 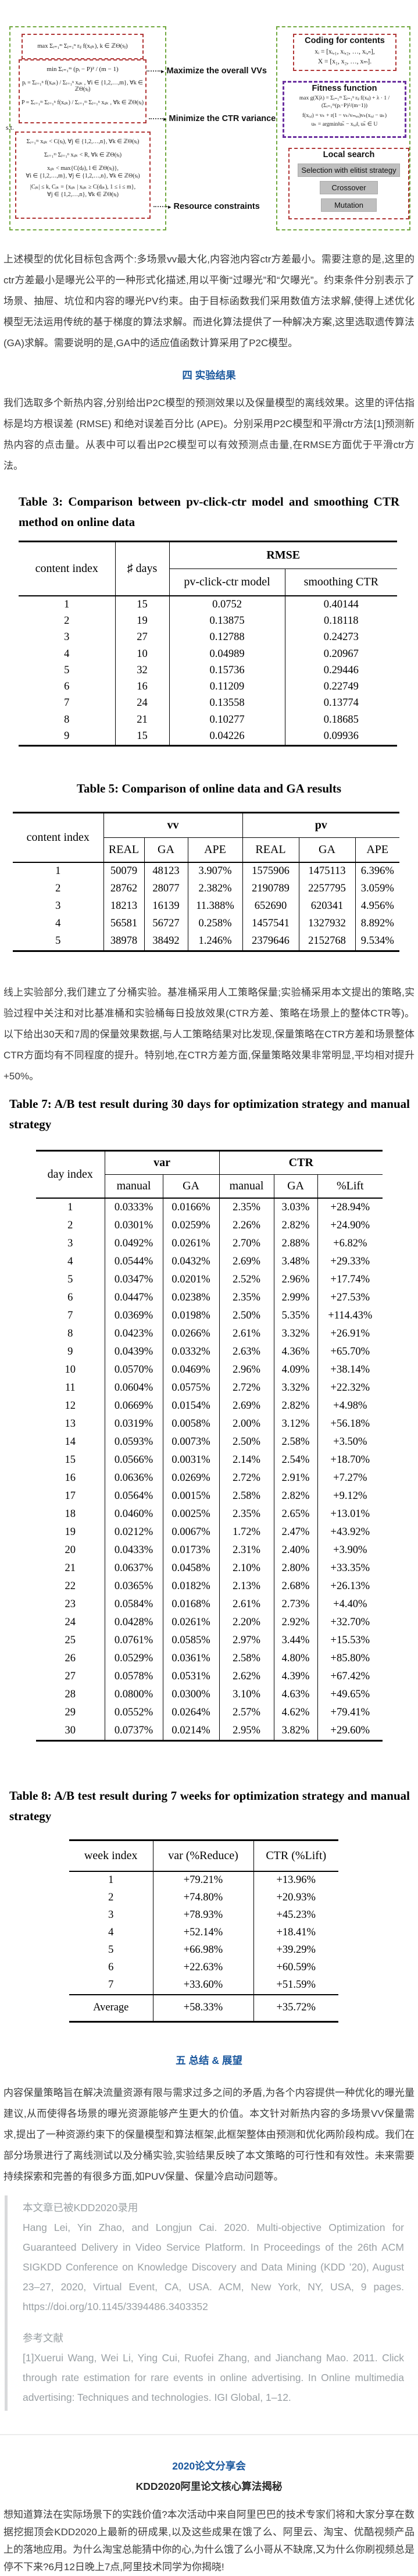 What do you see at coordinates (210, 1351) in the screenshot?
I see `table-row: 9 0.0439% 0.0332% 2.63% 4.36% +65.70%` at bounding box center [210, 1351].